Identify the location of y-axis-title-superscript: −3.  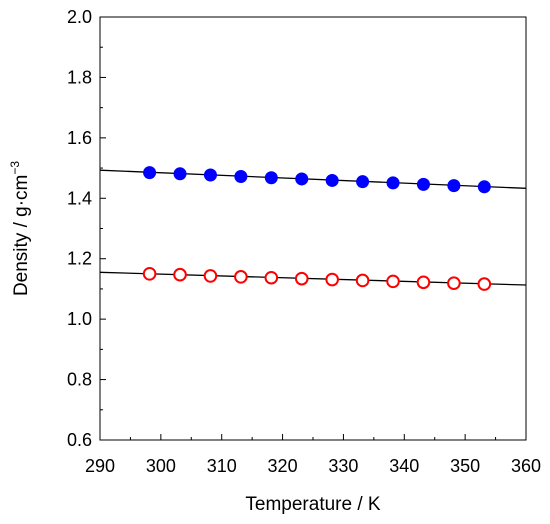
(15, 168).